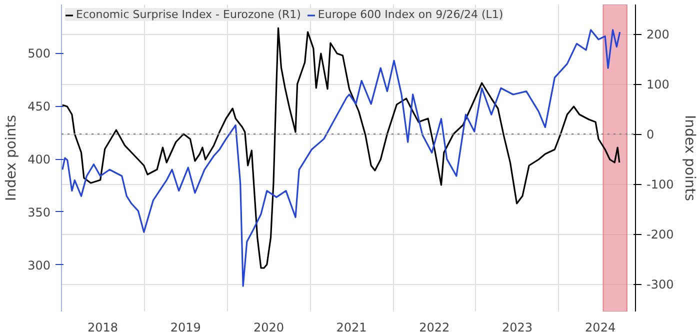 This screenshot has width=700, height=334. What do you see at coordinates (411, 14) in the screenshot?
I see `legend-label: Europe 600 Index on 9/26/24 (L1)` at bounding box center [411, 14].